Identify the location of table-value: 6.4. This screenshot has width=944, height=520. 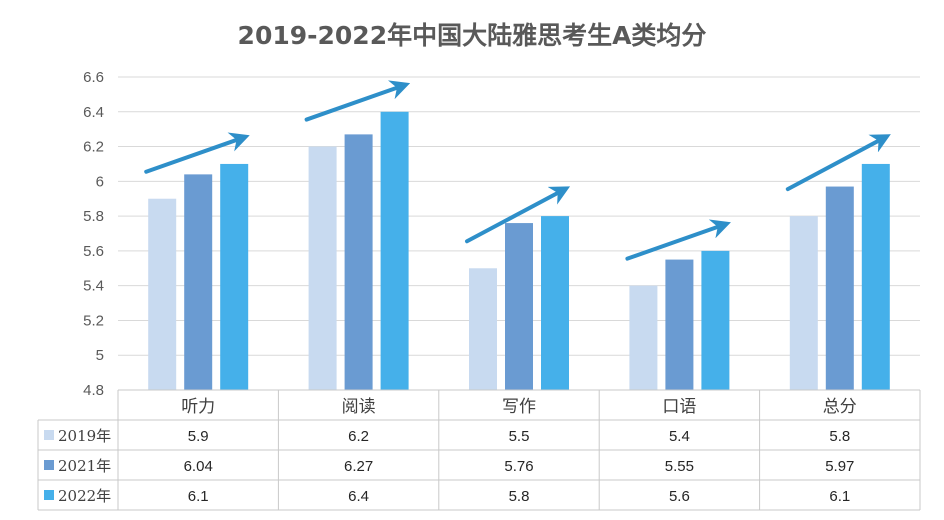
(358, 496).